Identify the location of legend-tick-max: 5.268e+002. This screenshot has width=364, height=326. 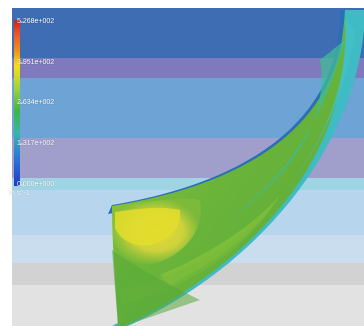
(36, 21).